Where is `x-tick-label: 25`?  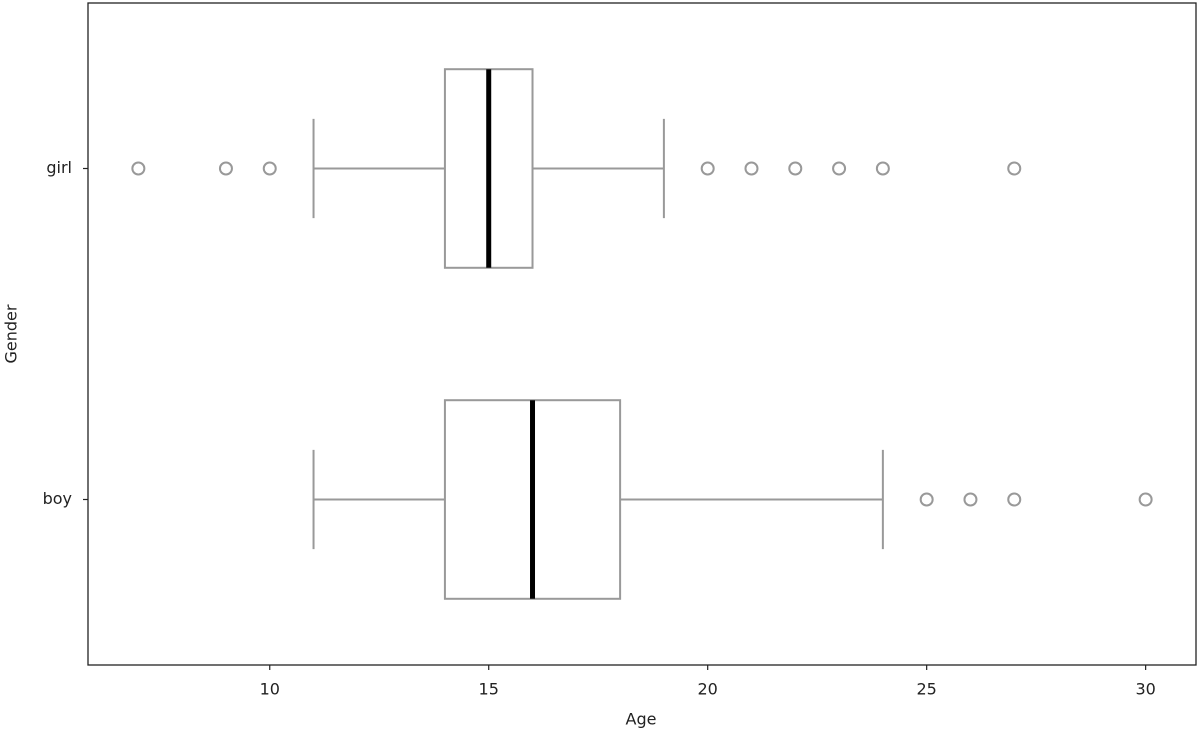
x-tick-label: 25 is located at coordinates (926, 689).